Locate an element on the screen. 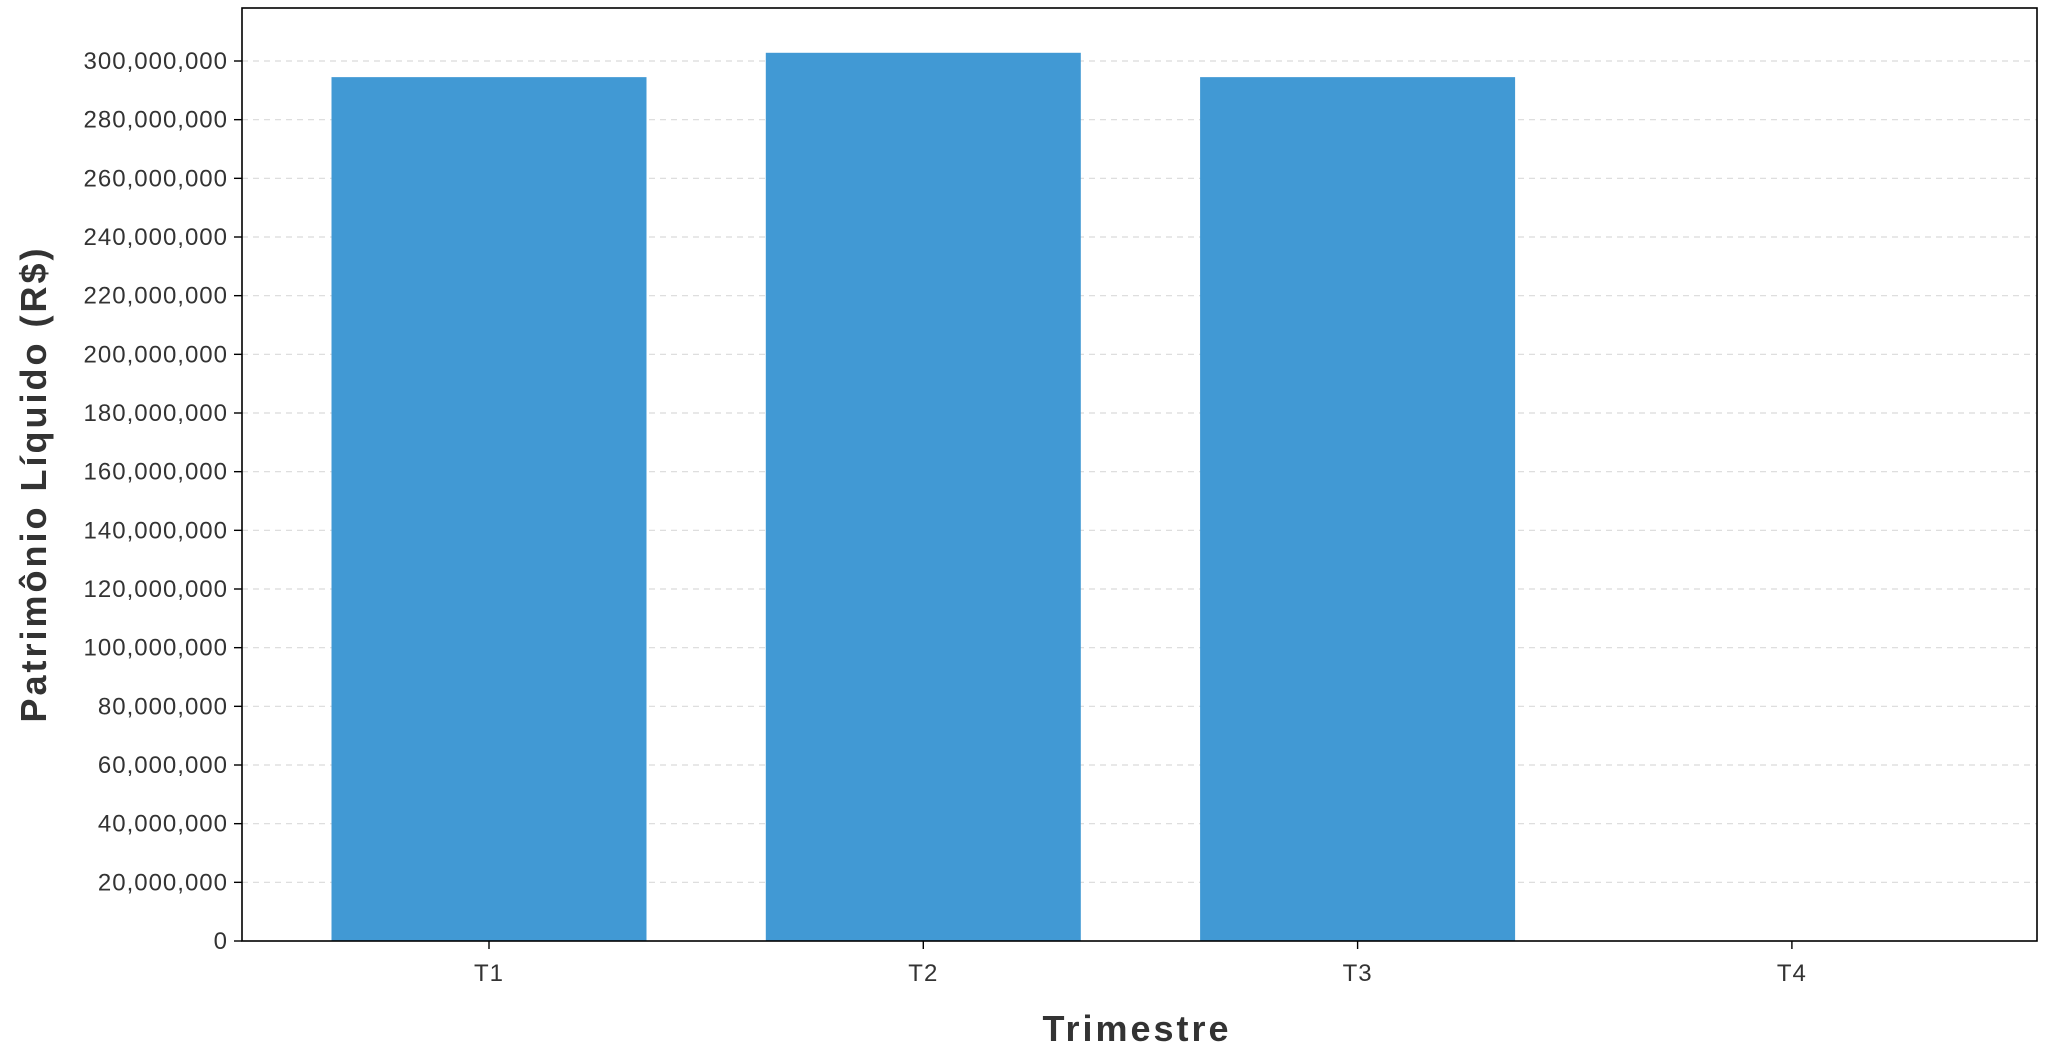 Image resolution: width=2045 pixels, height=1049 pixels. y-tick-label: 100,000,000 is located at coordinates (156, 648).